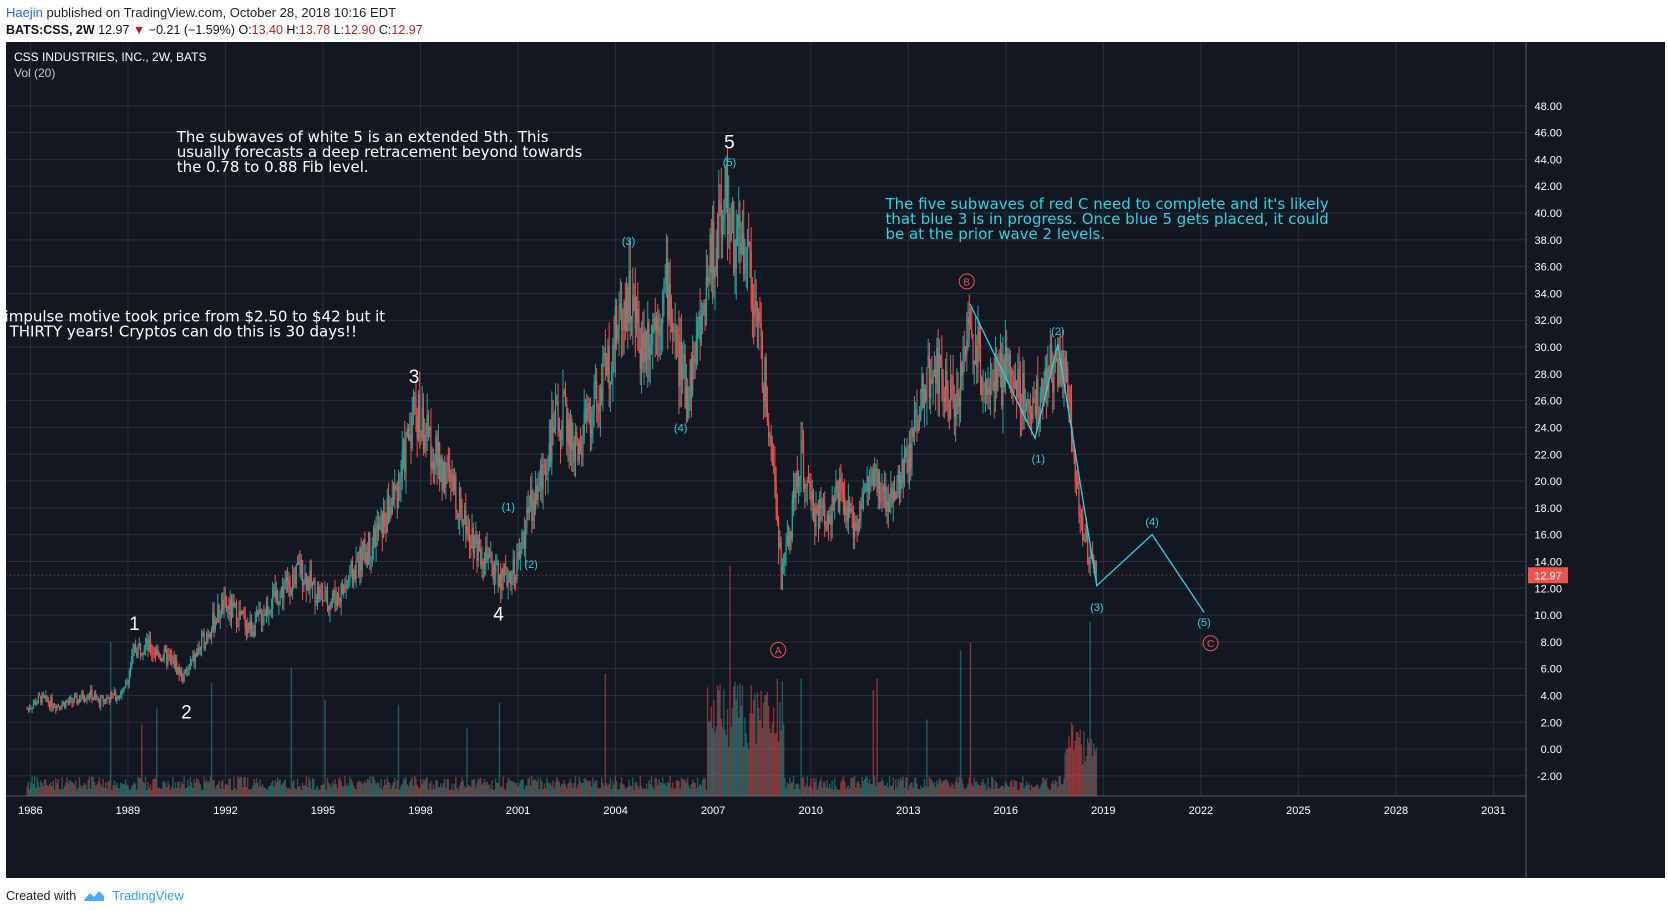  I want to click on low-value: 12.90, so click(360, 30).